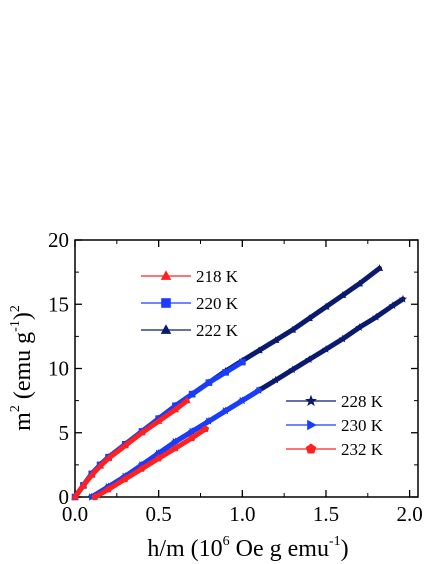 The image size is (436, 564). I want to click on legend-label: 228 K, so click(362, 401).